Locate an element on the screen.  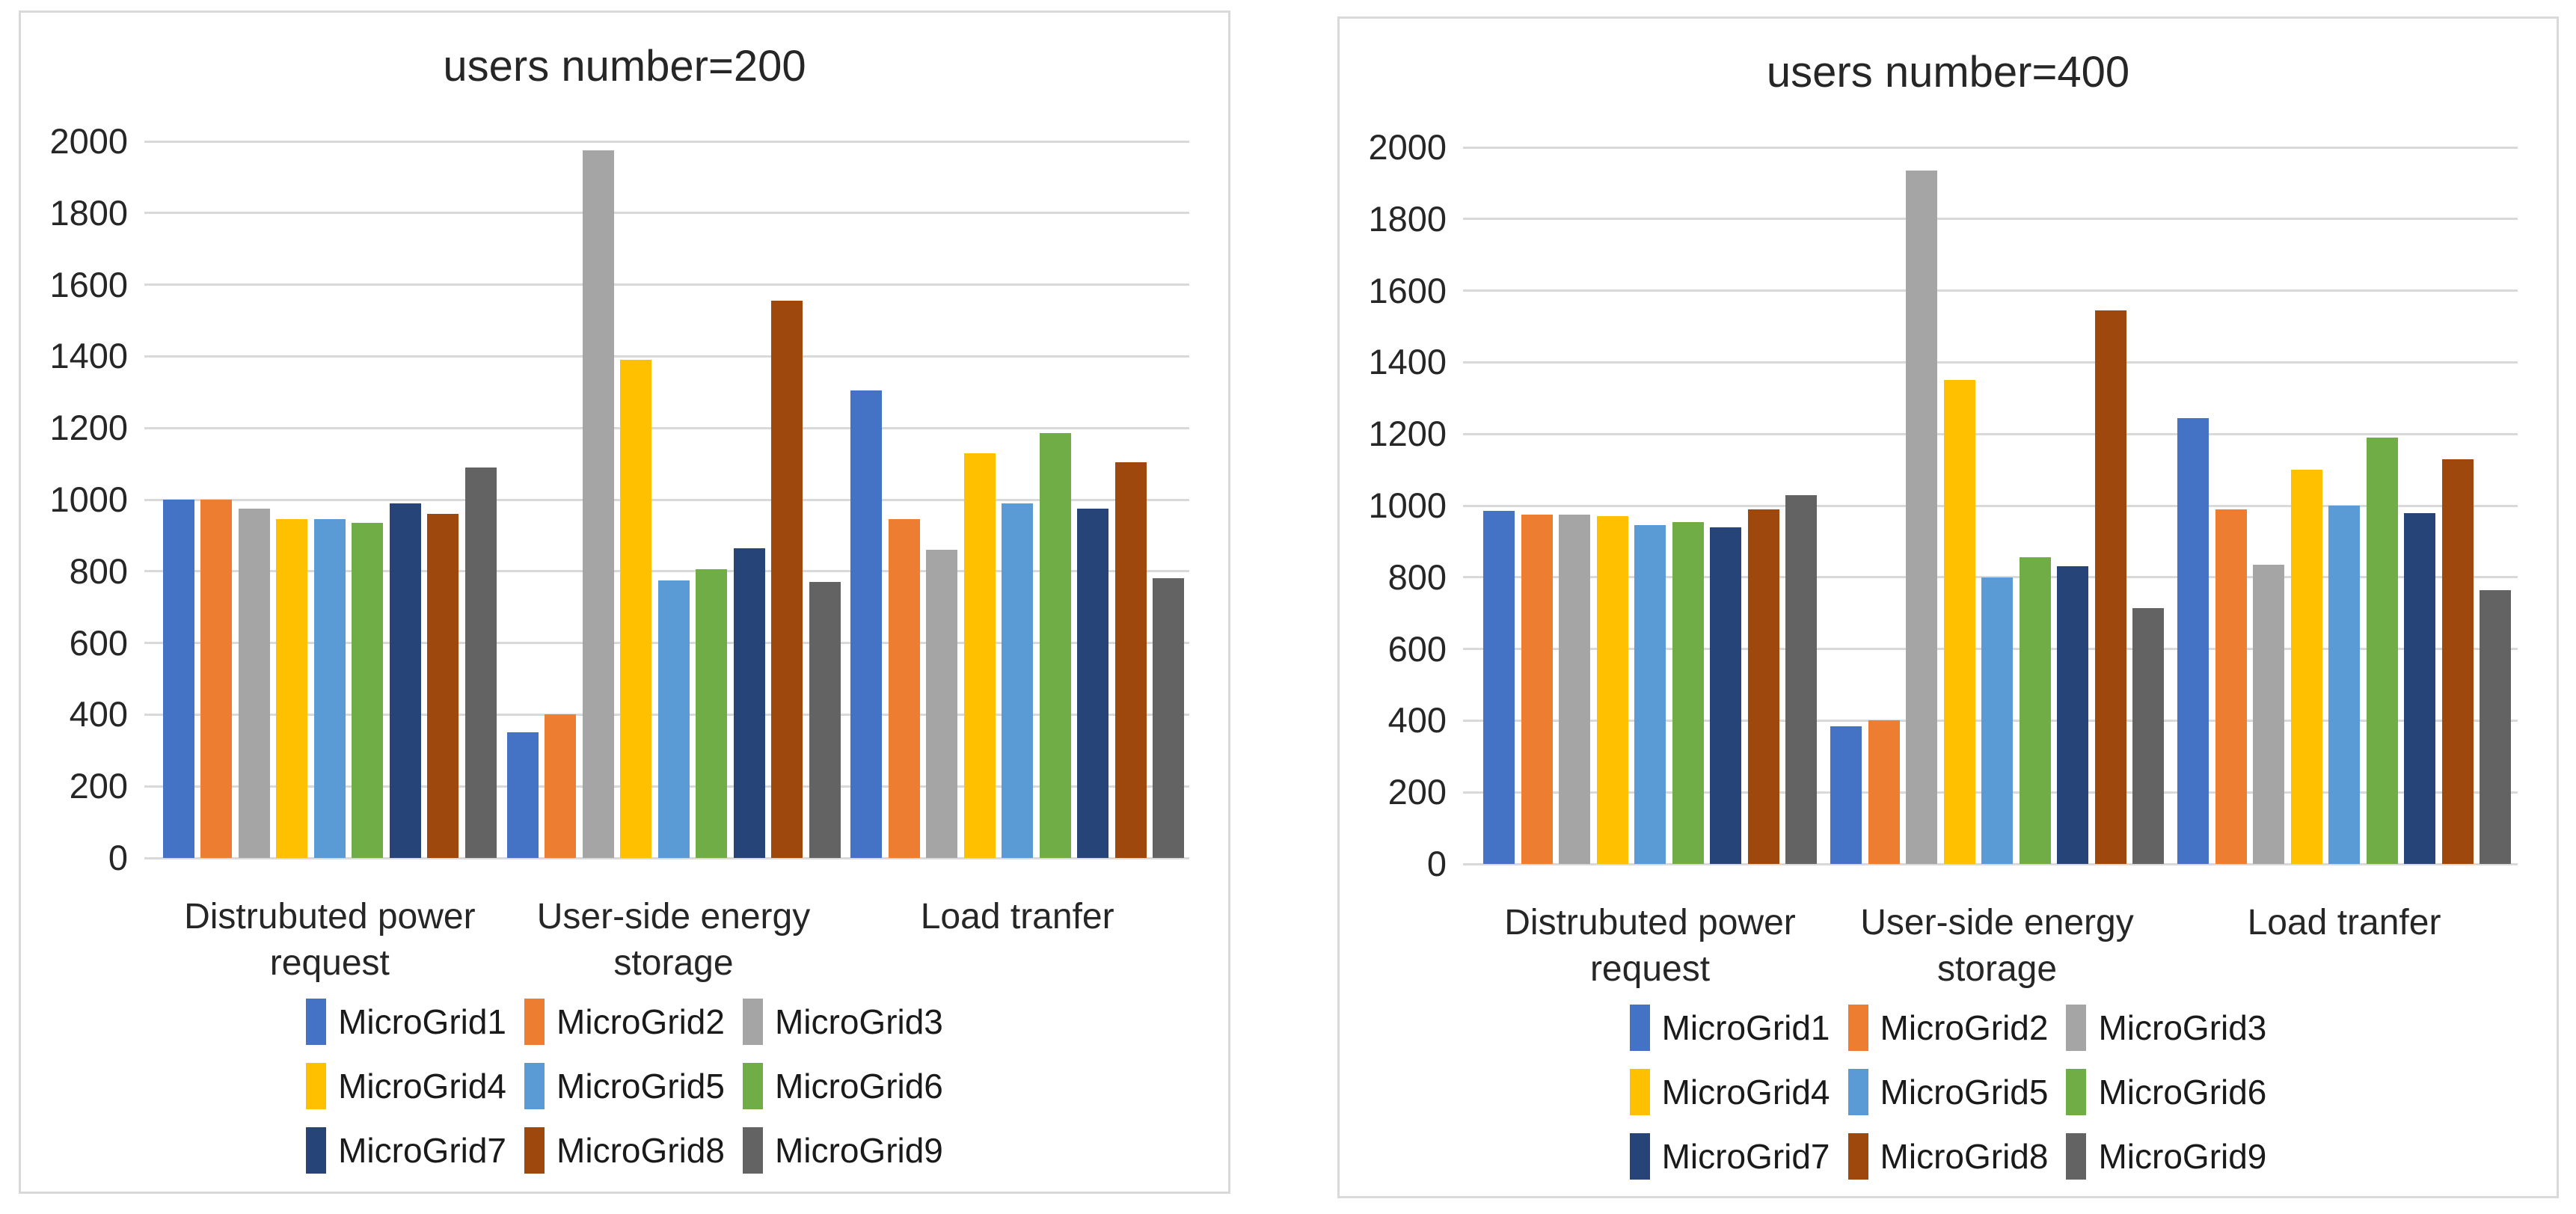
legend-label: MicroGrid2 is located at coordinates (1964, 1027).